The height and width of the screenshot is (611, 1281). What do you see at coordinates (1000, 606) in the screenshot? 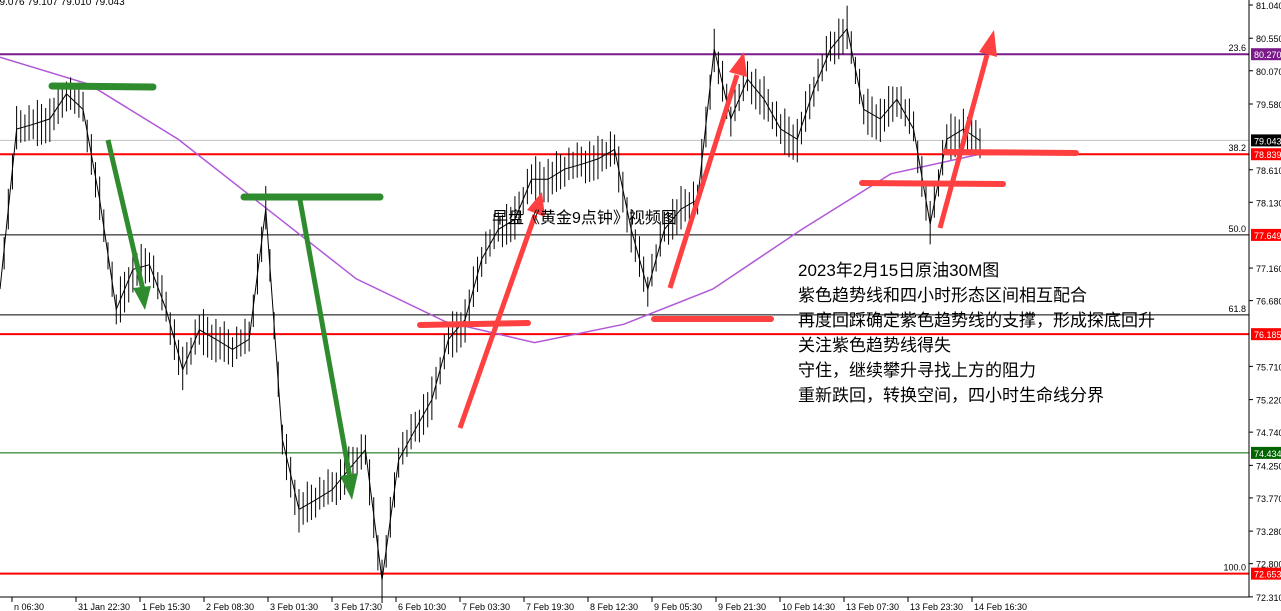
I see `x-tick-label: 14 Feb 16:30` at bounding box center [1000, 606].